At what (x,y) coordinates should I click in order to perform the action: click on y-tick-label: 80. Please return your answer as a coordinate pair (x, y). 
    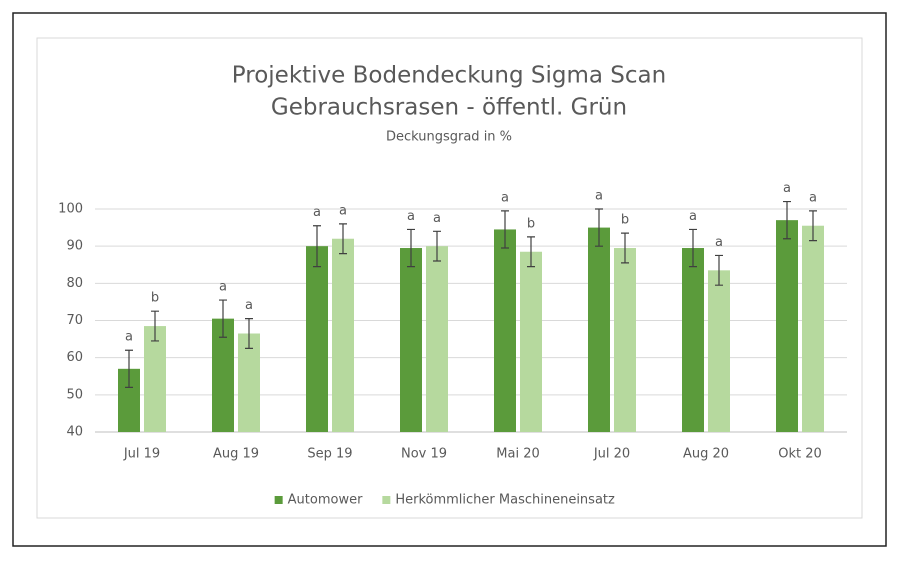
    Looking at the image, I should click on (74, 283).